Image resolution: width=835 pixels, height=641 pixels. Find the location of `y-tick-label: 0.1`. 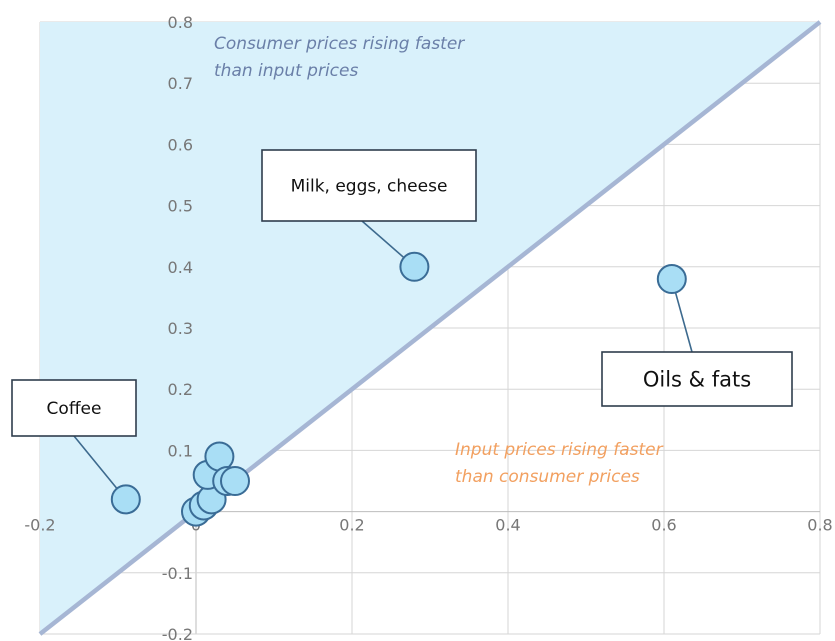

y-tick-label: 0.1 is located at coordinates (180, 450).